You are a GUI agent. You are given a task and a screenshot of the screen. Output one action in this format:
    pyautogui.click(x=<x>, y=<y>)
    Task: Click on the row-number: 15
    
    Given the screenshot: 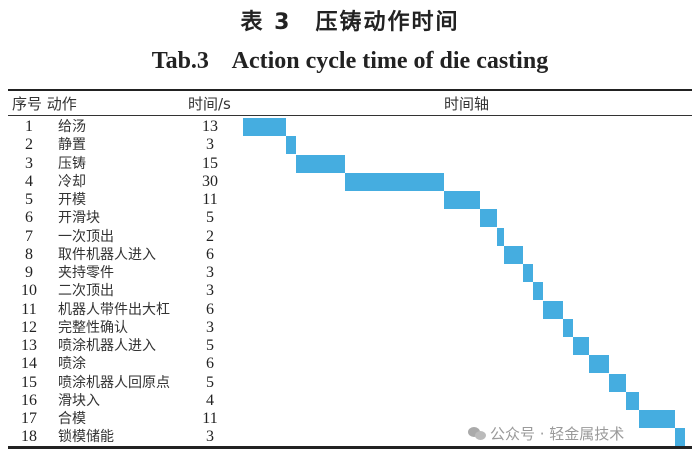 What is the action you would take?
    pyautogui.click(x=29, y=382)
    